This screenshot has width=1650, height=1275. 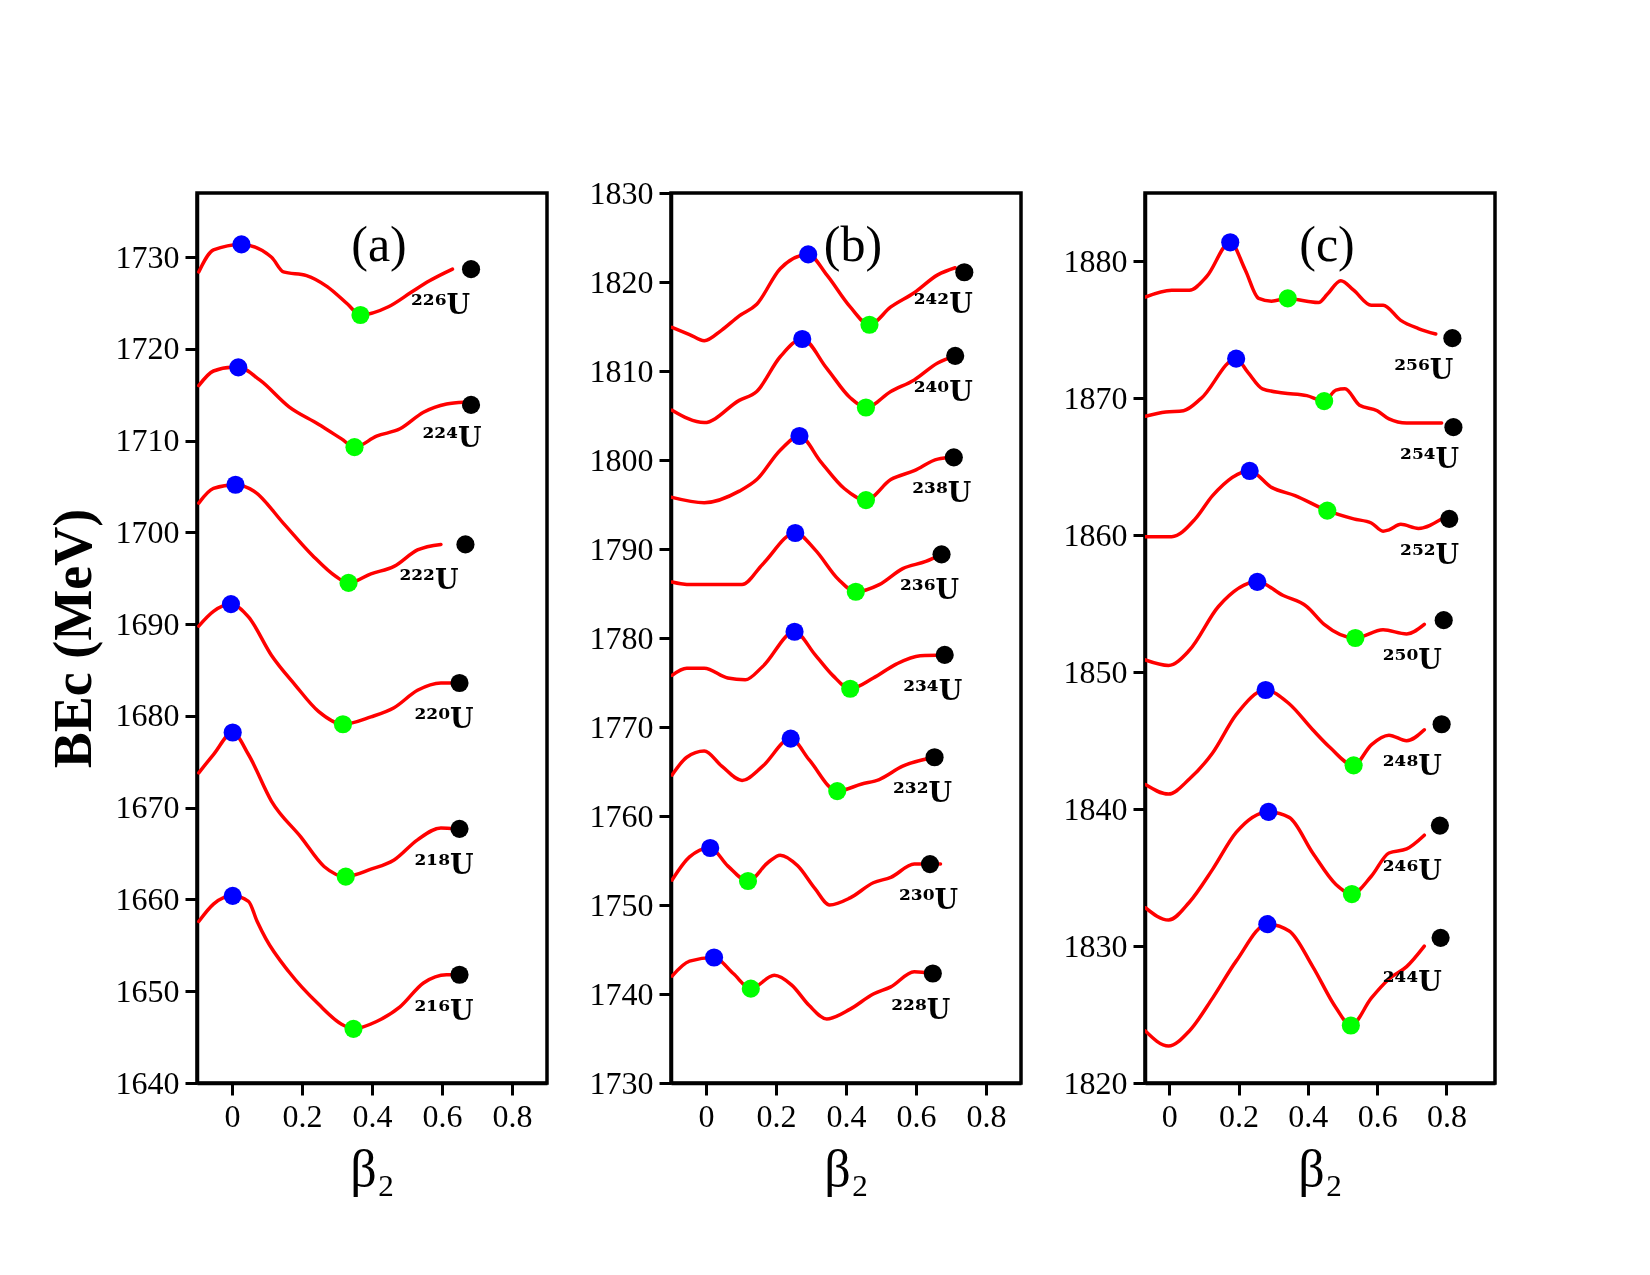 I want to click on annotation: (c), so click(x=1327, y=244).